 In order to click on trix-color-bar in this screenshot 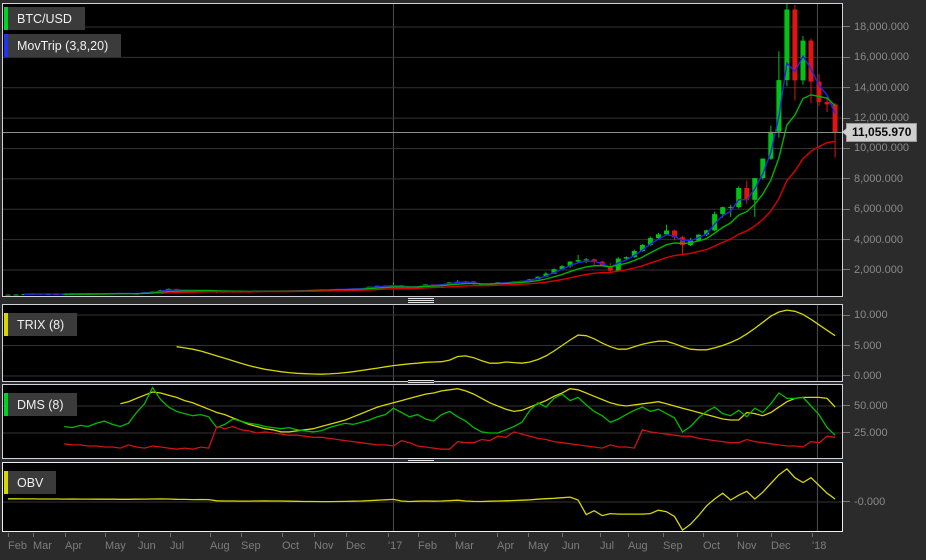, I will do `click(6, 324)`.